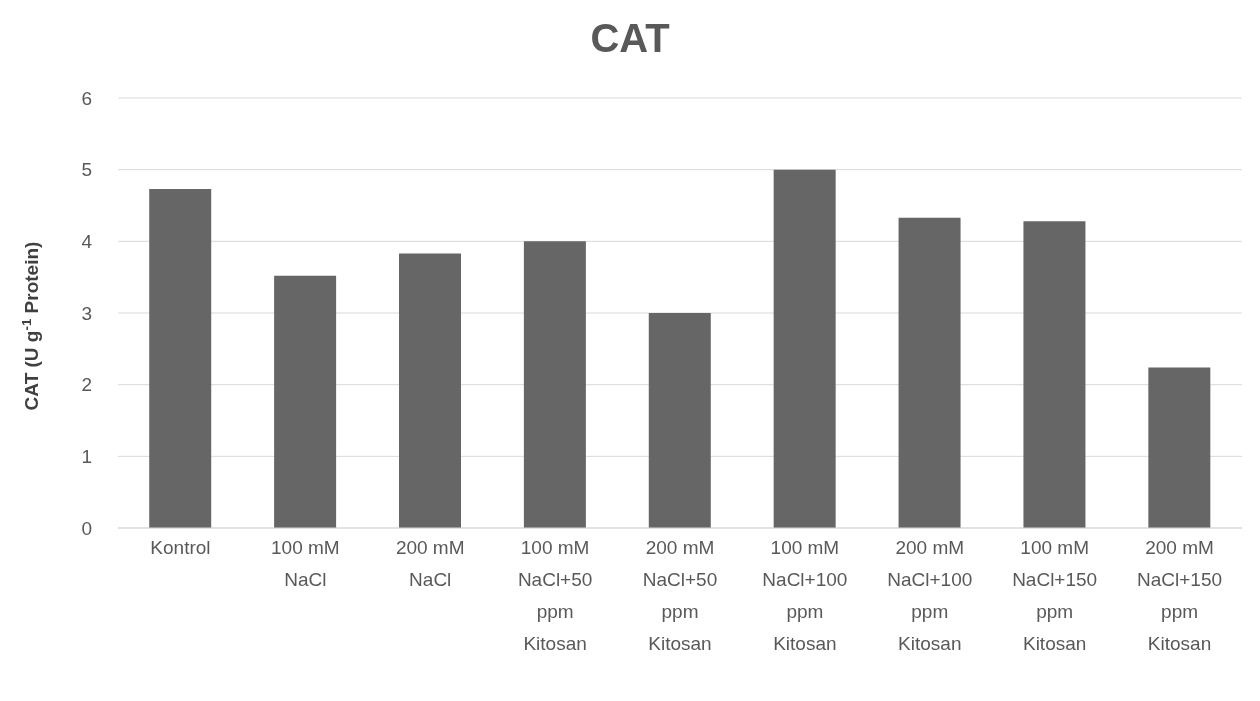 The width and height of the screenshot is (1260, 701). What do you see at coordinates (87, 242) in the screenshot?
I see `y-tick-label: 4` at bounding box center [87, 242].